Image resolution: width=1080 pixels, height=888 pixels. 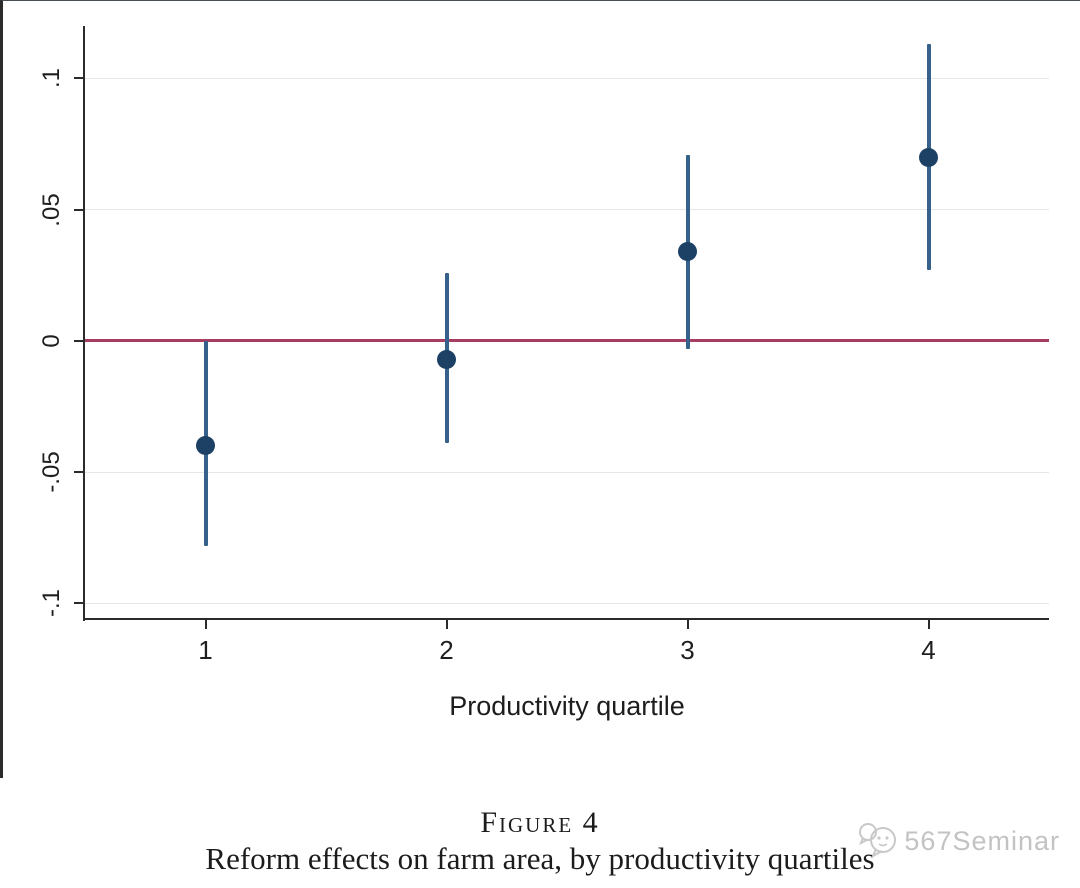 I want to click on zero-reference-line, so click(x=567, y=341).